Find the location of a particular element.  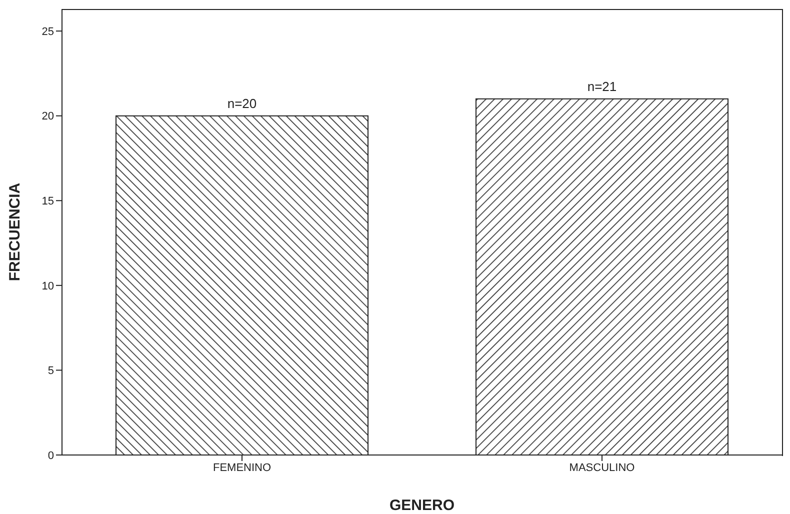

y-tick-label: 5 is located at coordinates (51, 371).